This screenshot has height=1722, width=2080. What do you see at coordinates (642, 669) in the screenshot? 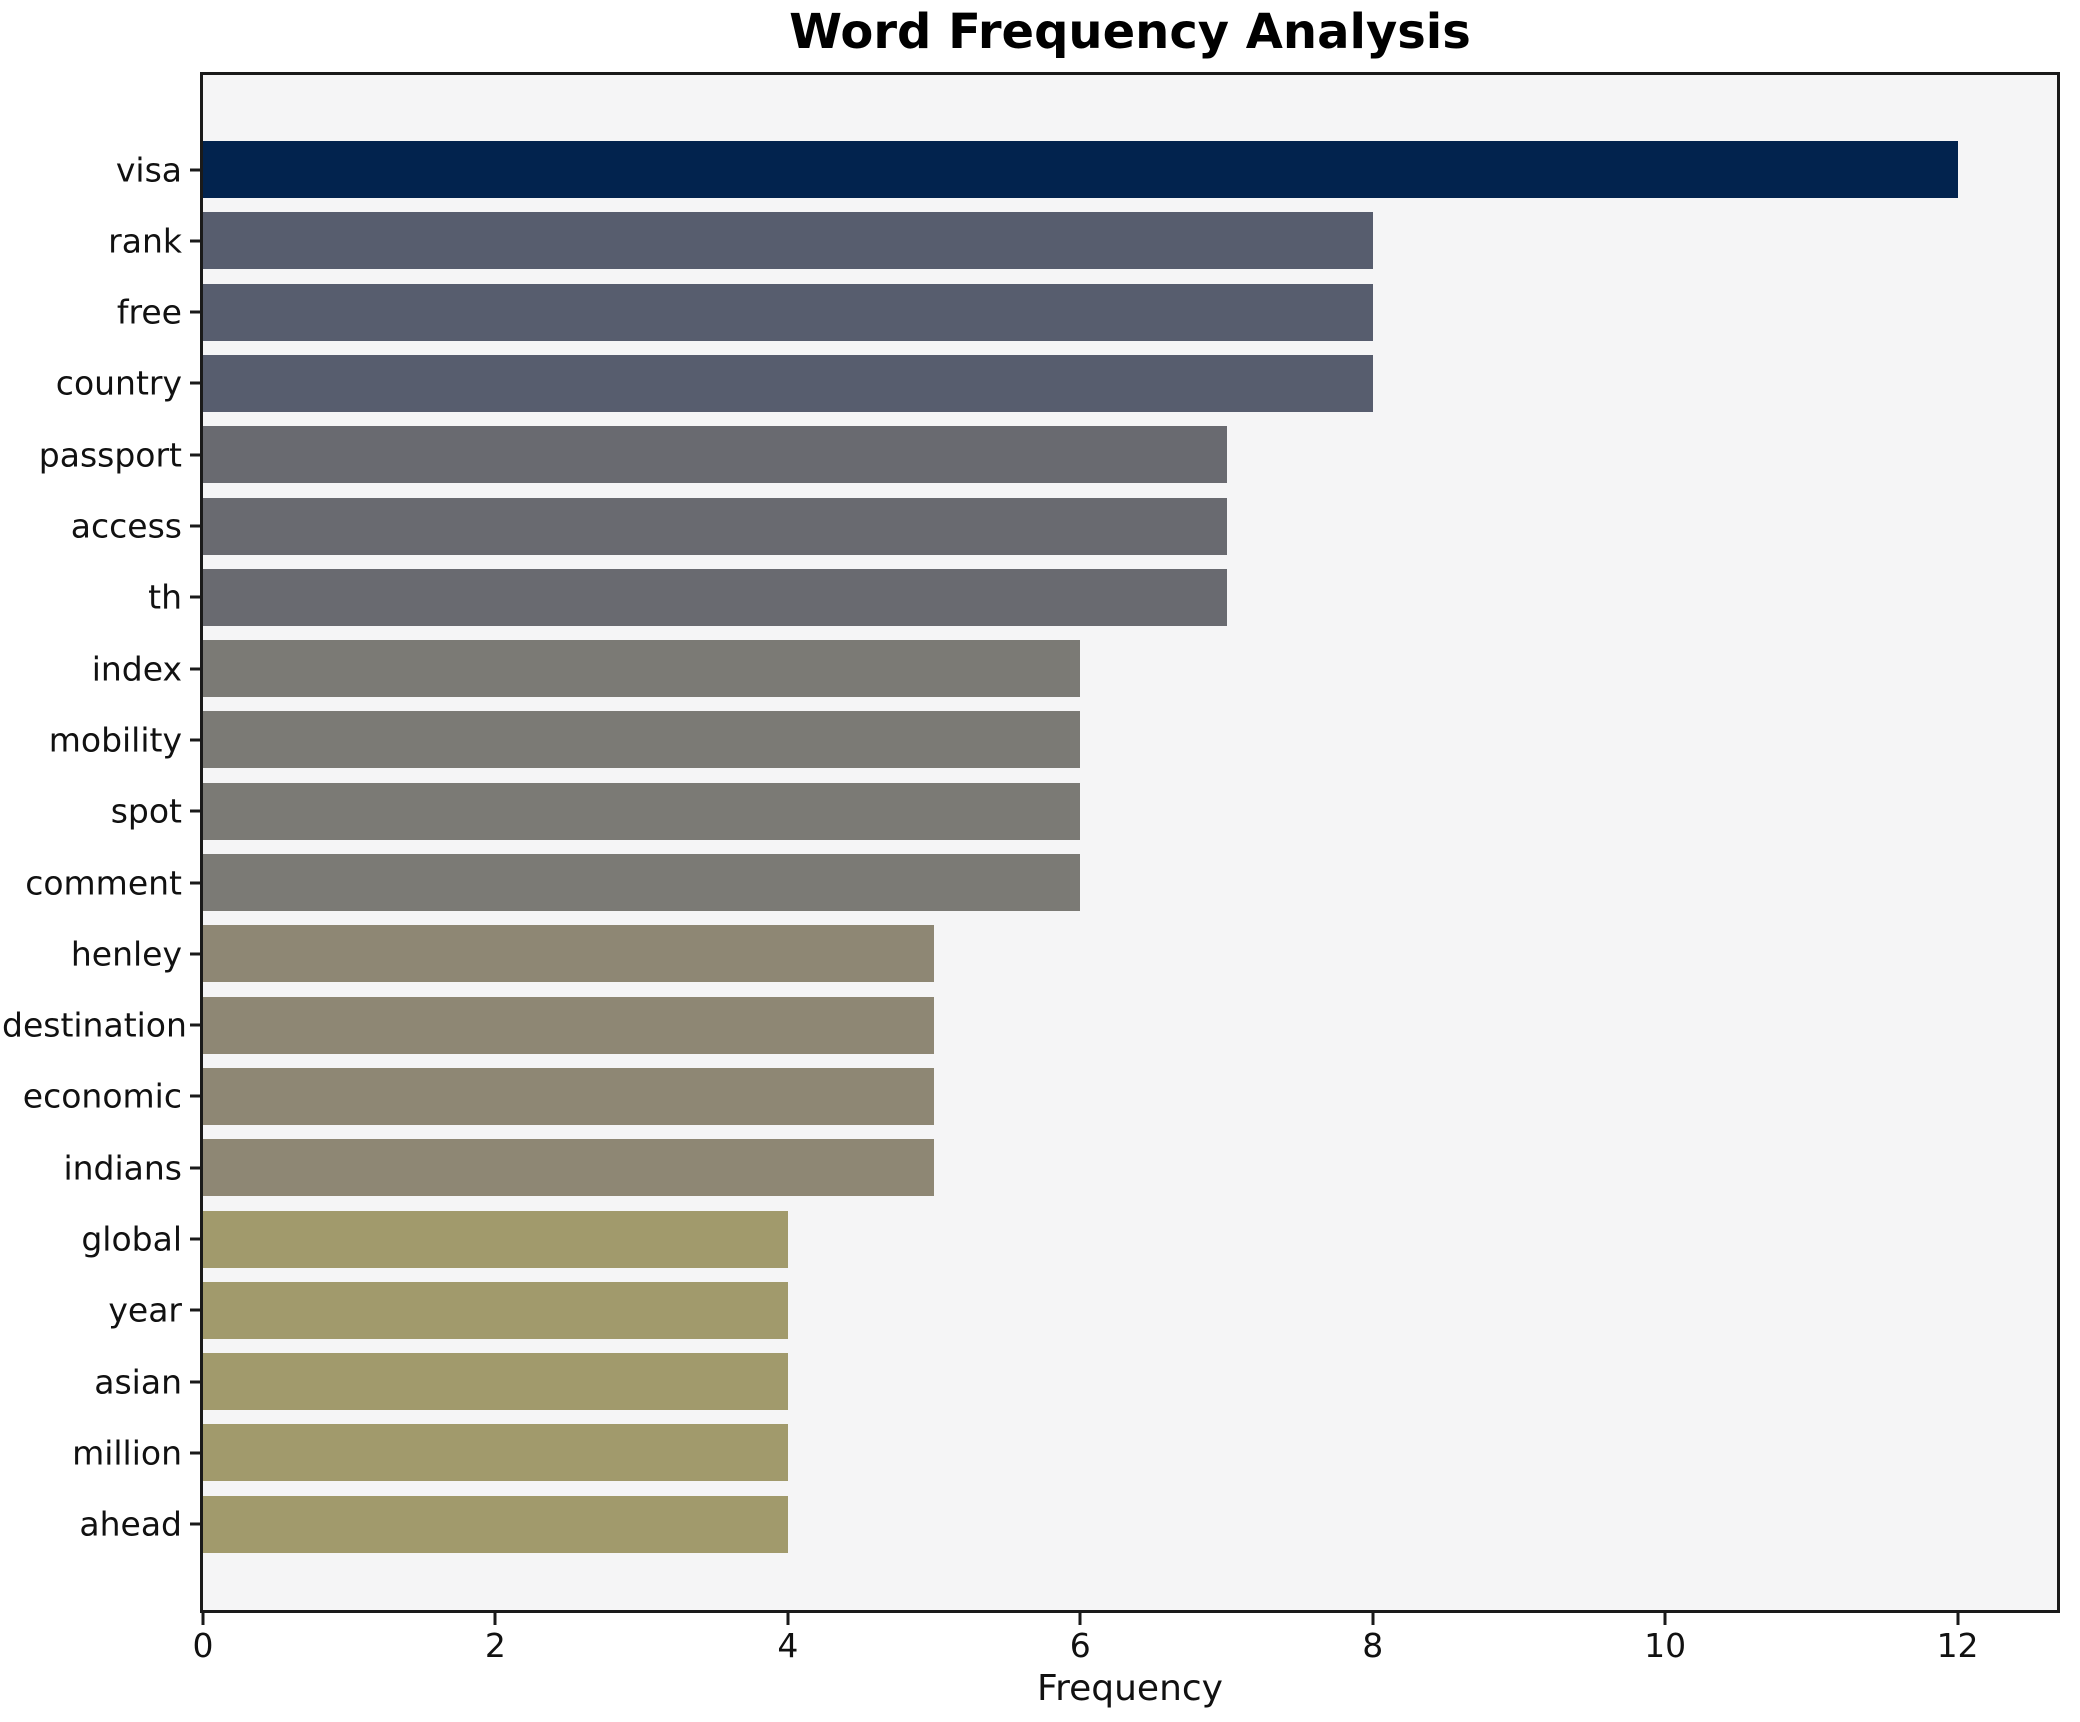
I see `bar-index` at bounding box center [642, 669].